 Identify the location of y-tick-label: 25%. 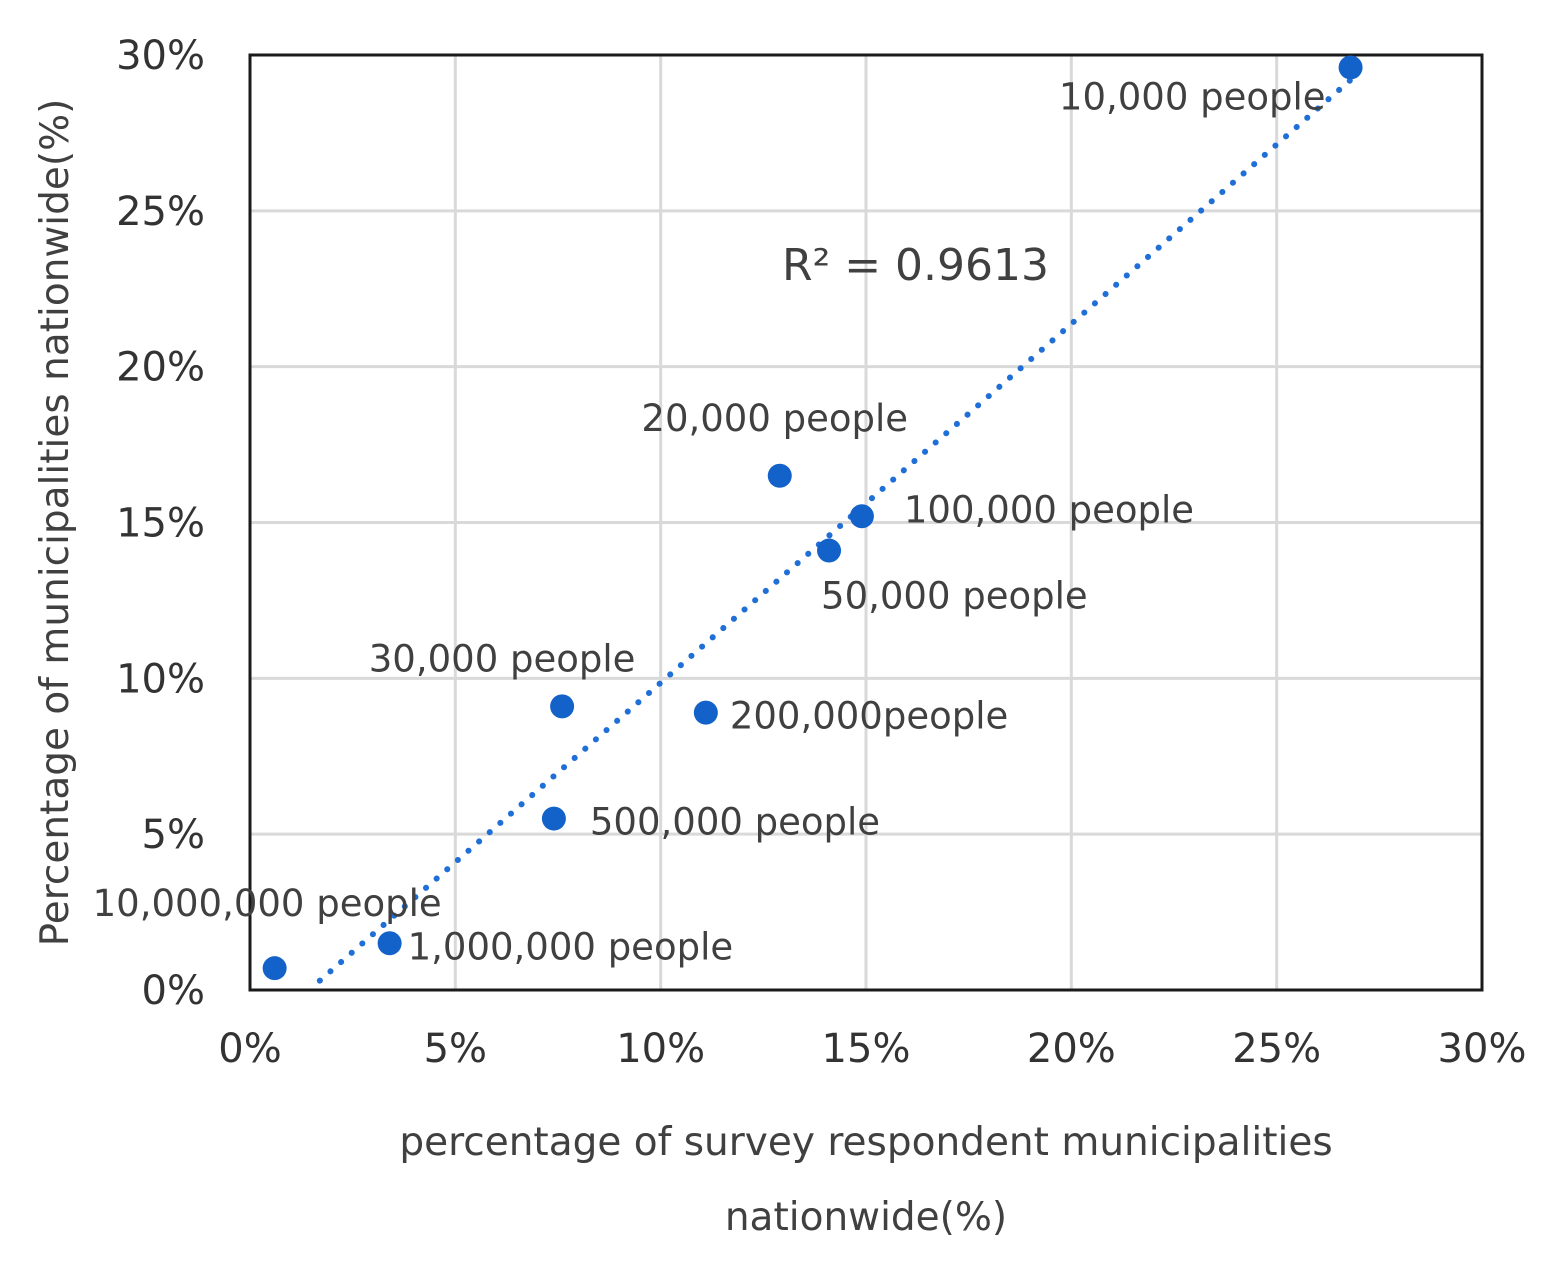
(160, 212).